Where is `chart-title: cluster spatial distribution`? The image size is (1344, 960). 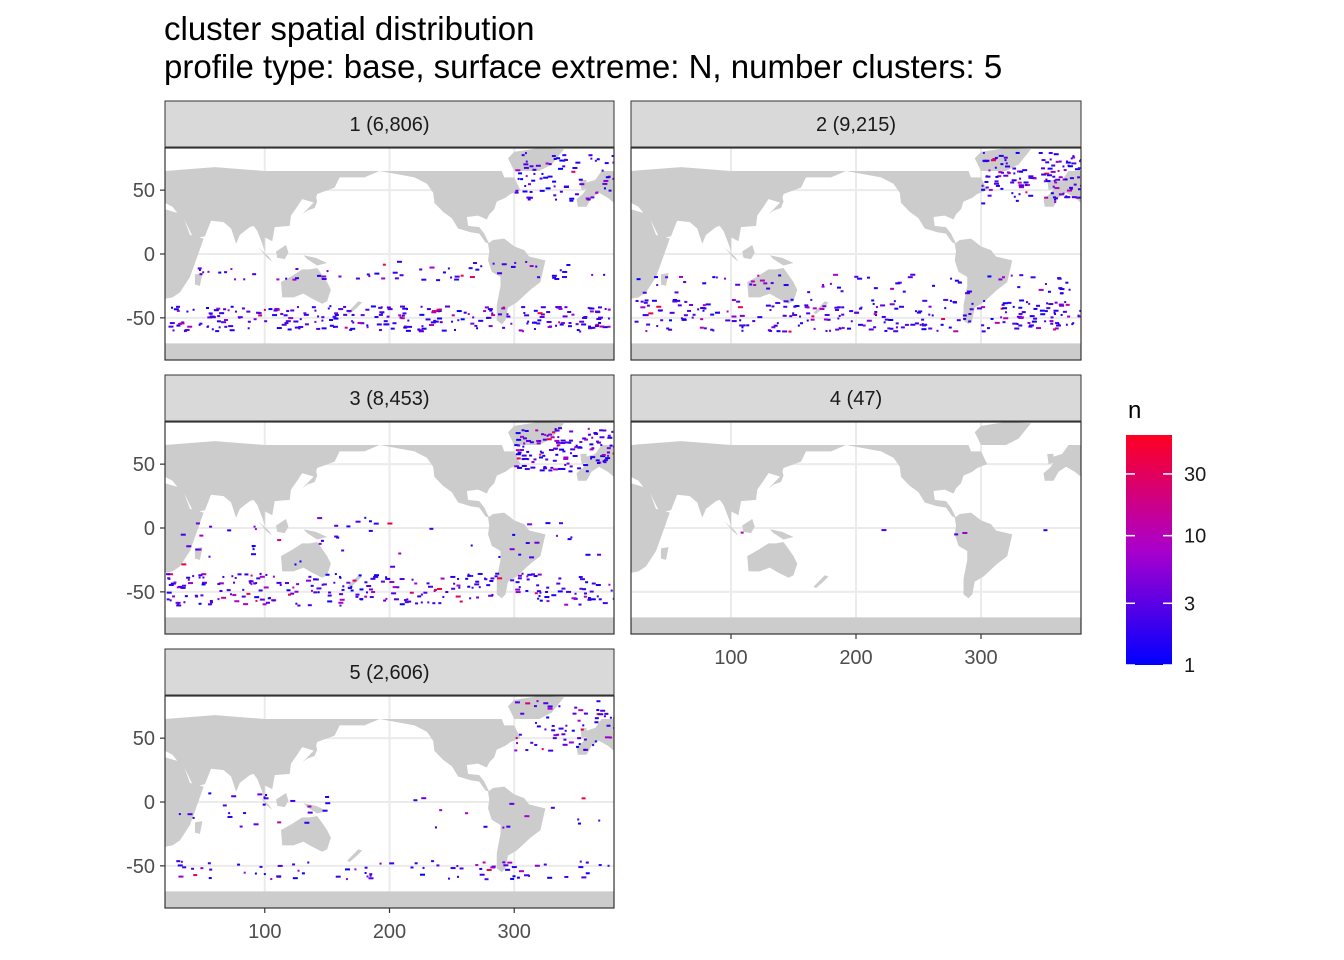
chart-title: cluster spatial distribution is located at coordinates (349, 28).